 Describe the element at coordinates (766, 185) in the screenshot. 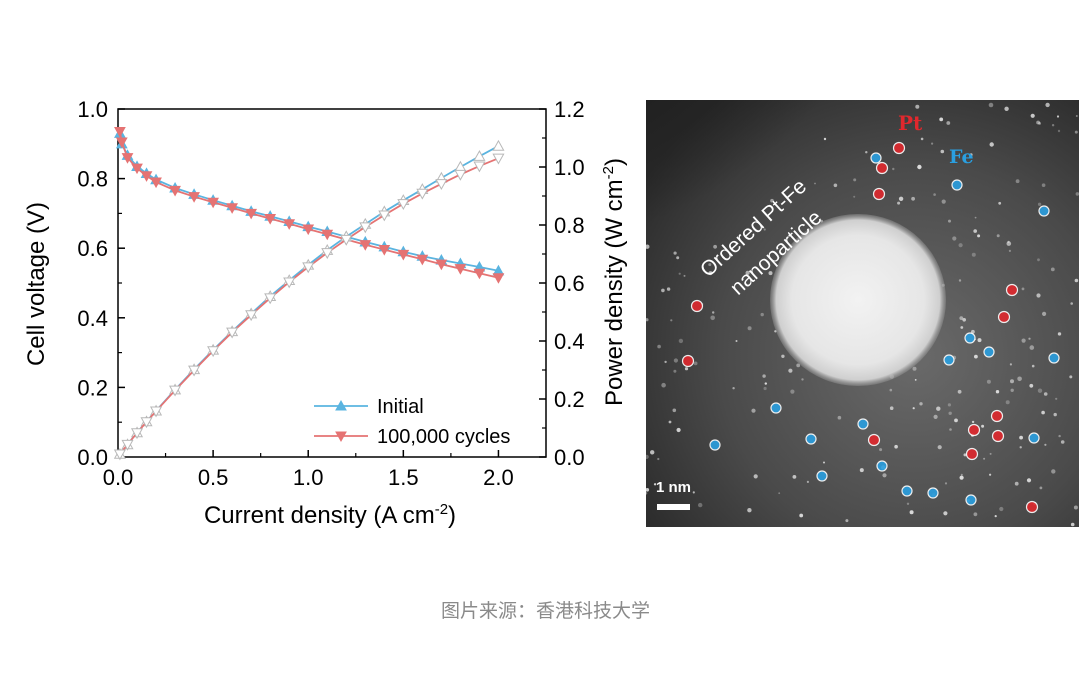

I see `vacuum-region` at that location.